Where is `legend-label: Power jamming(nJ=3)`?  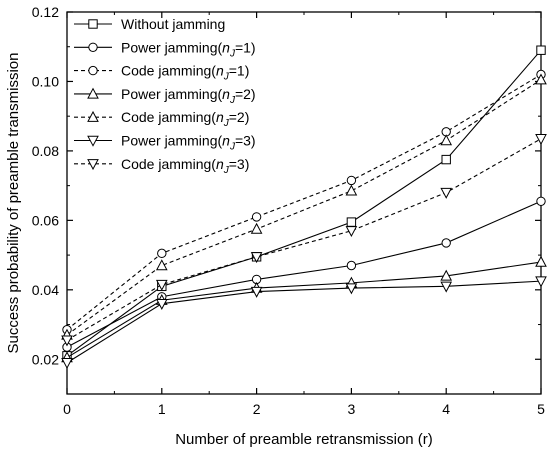 legend-label: Power jamming(nJ=3) is located at coordinates (188, 143).